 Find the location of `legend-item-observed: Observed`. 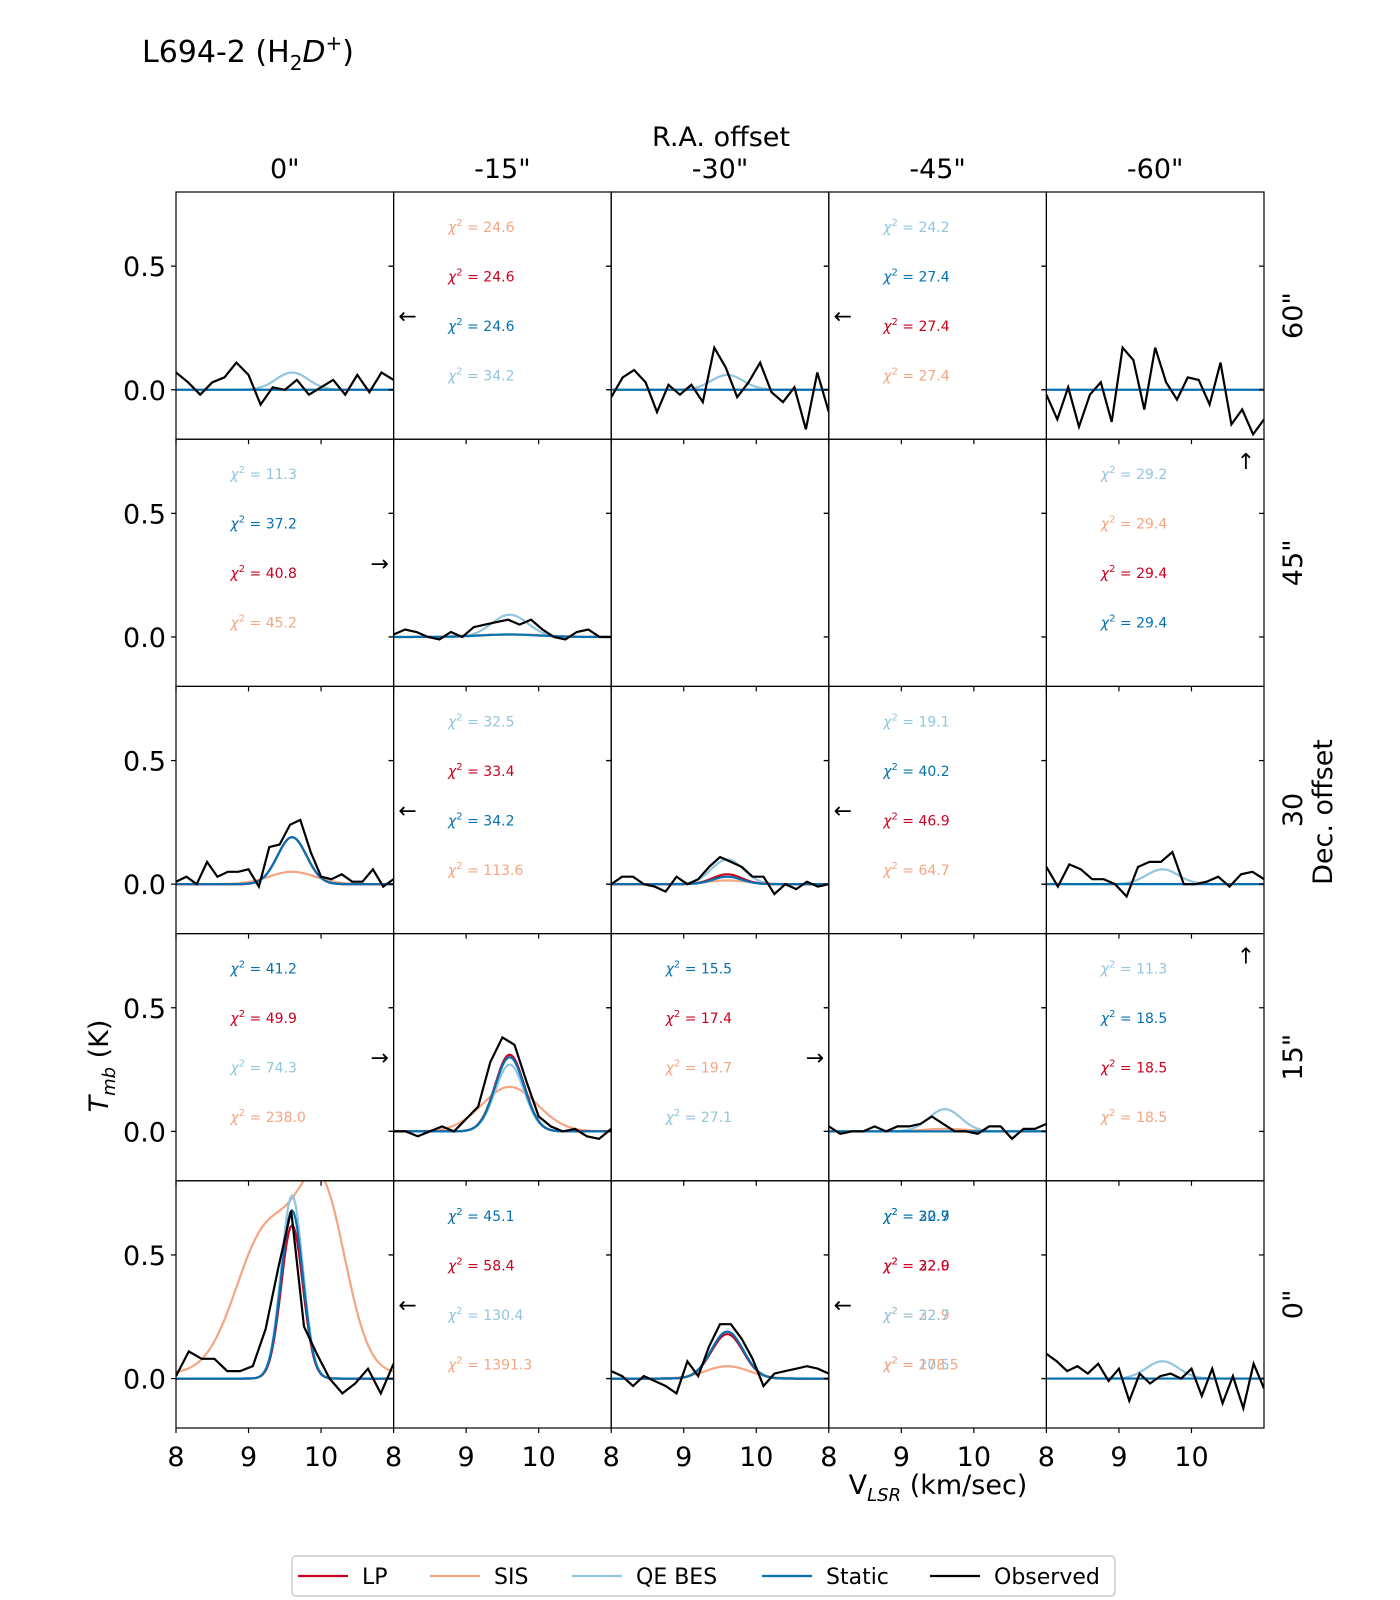

legend-item-observed: Observed is located at coordinates (1015, 1577).